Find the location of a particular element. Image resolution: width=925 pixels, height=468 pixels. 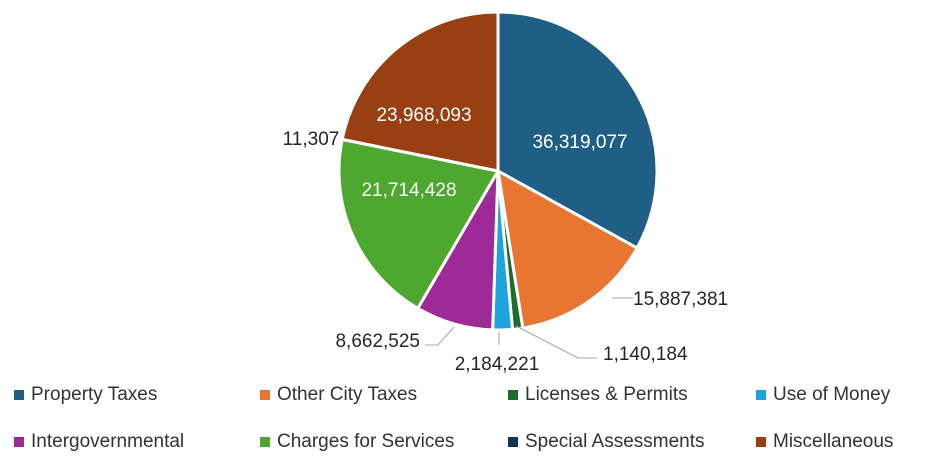

legend-item-use-of-money: Use of Money is located at coordinates (823, 395).